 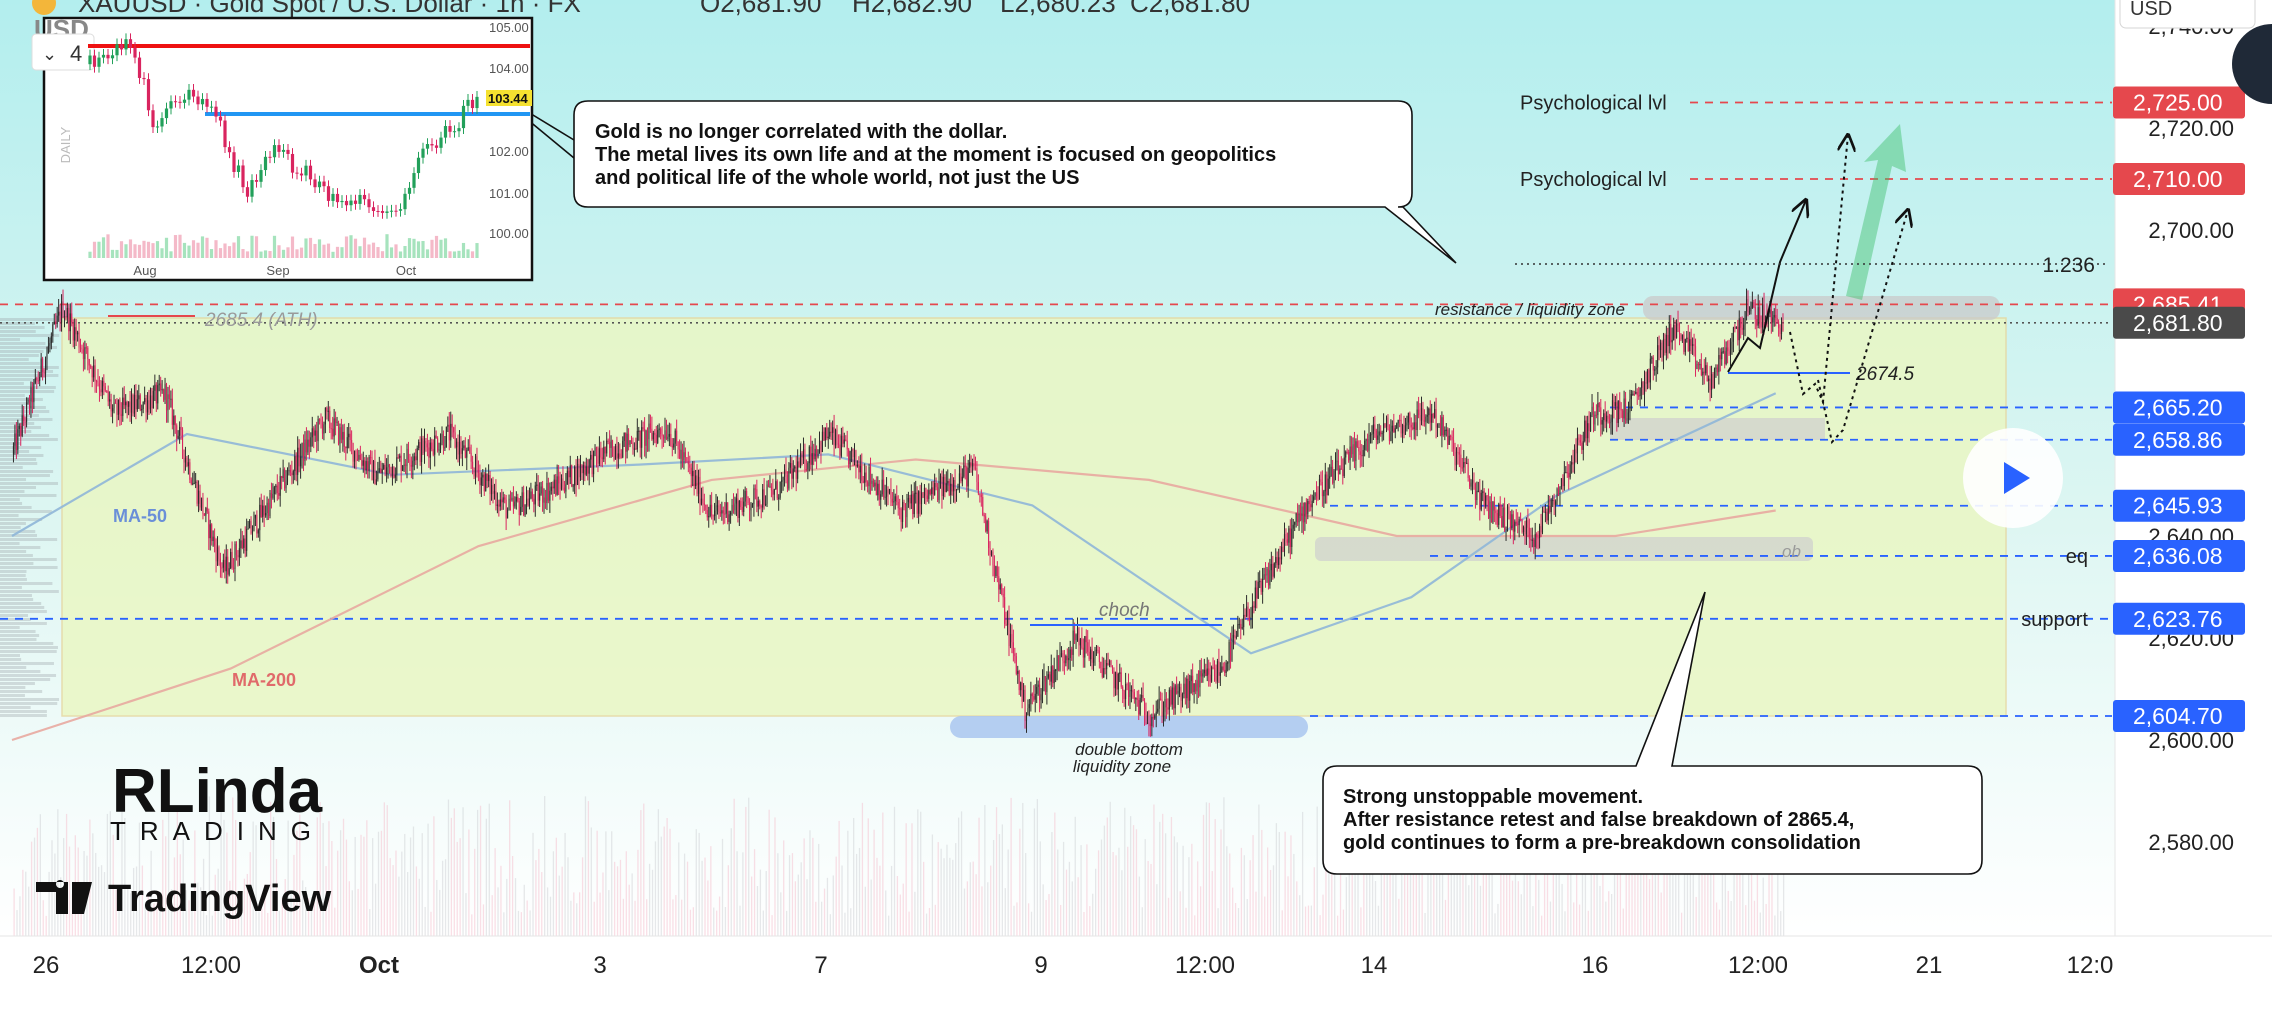 I want to click on time-axis, so click(x=1136, y=971).